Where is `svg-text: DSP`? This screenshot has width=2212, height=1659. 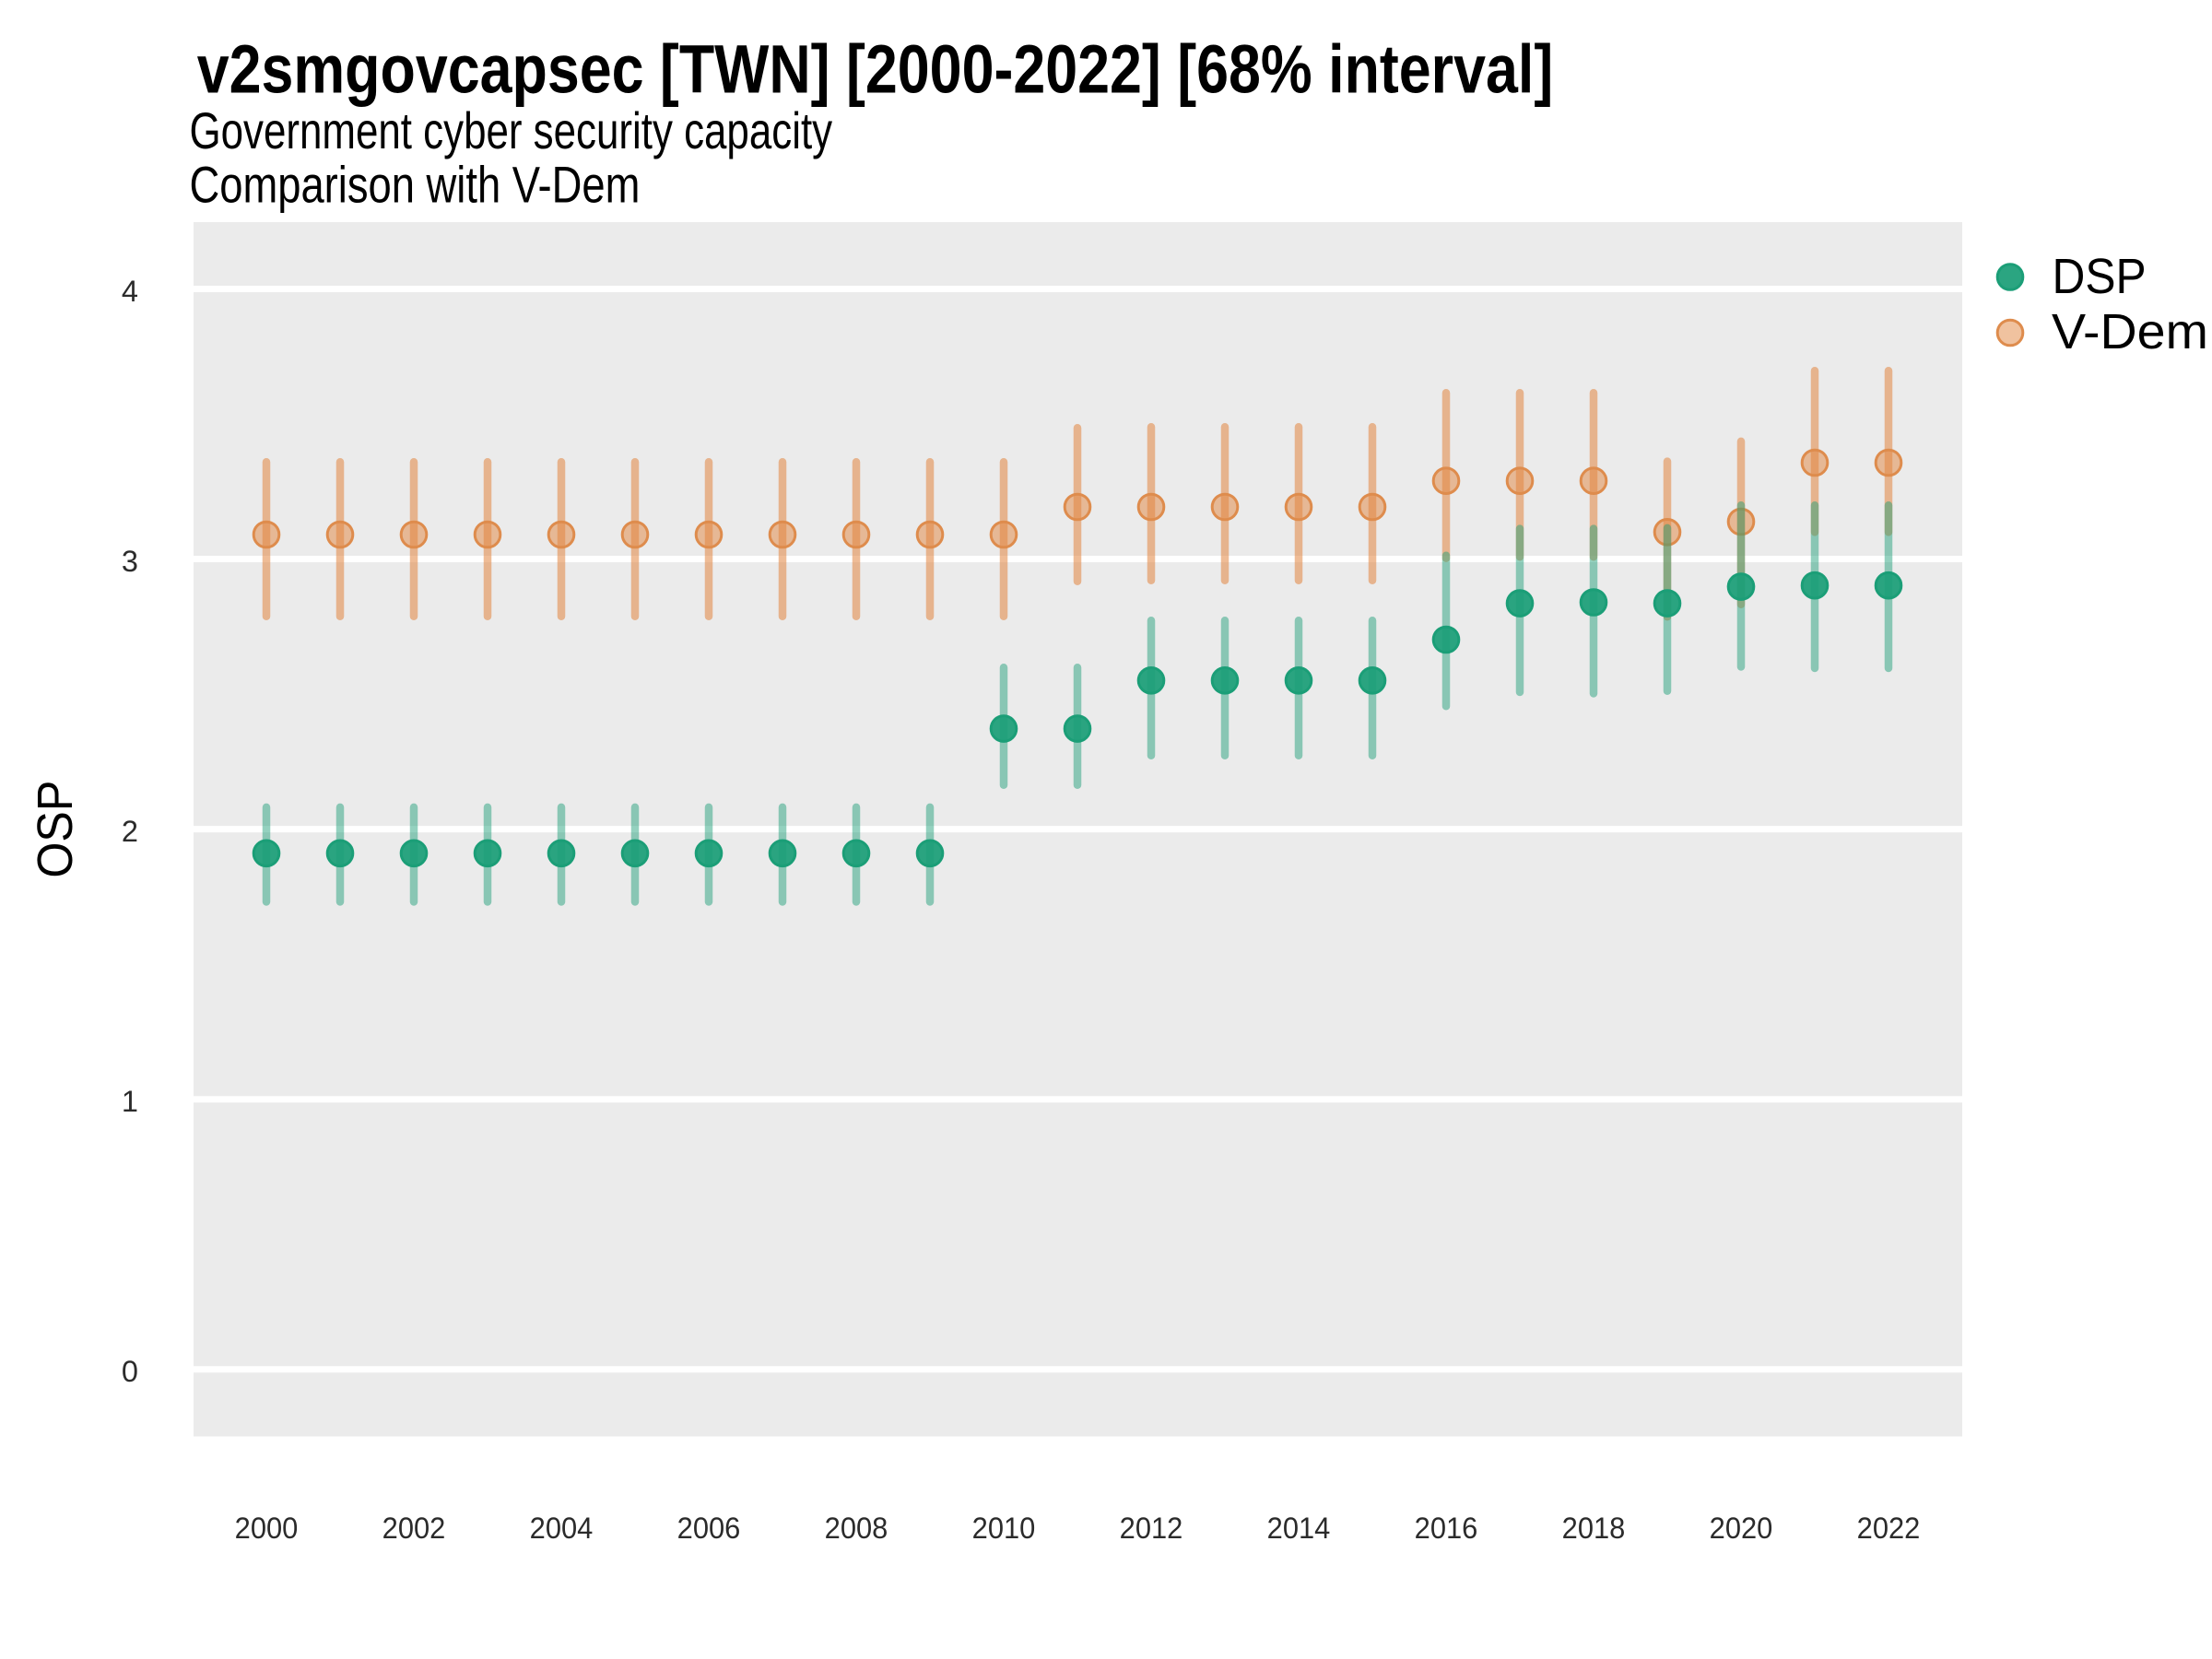 svg-text: DSP is located at coordinates (2100, 275).